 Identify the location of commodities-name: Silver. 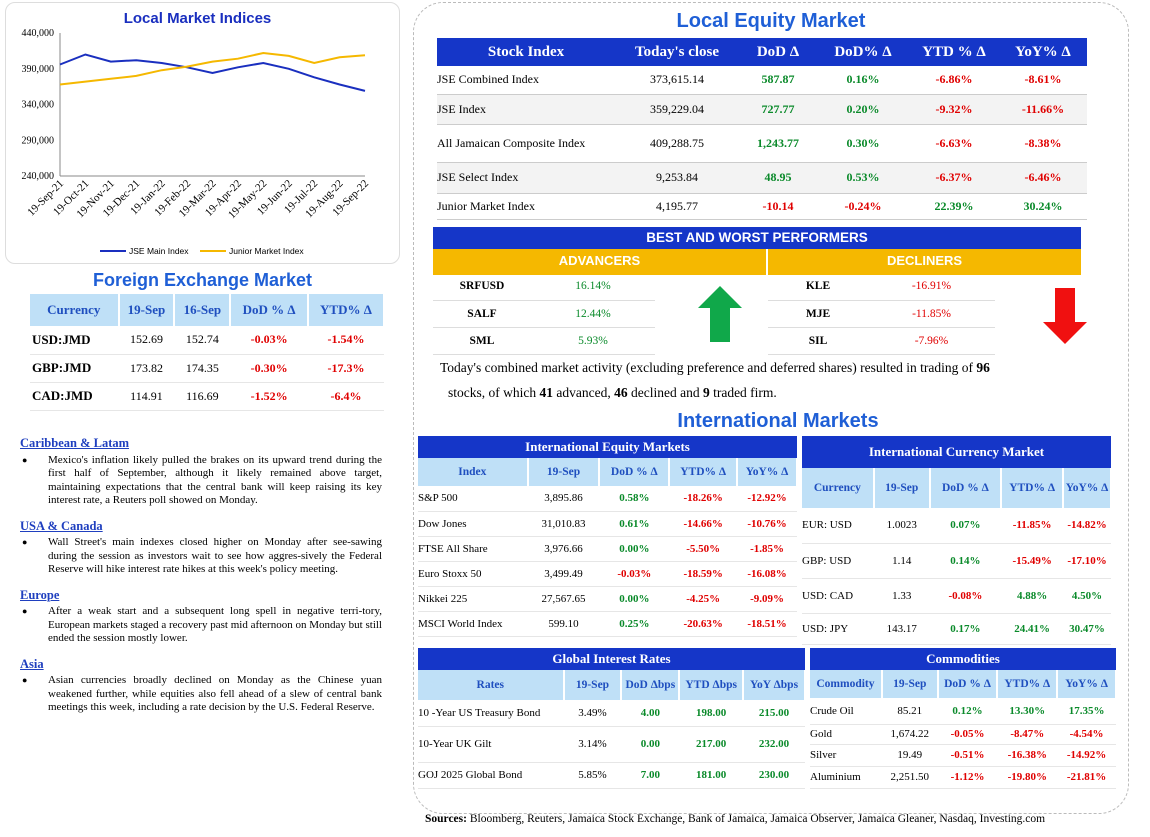
(846, 755).